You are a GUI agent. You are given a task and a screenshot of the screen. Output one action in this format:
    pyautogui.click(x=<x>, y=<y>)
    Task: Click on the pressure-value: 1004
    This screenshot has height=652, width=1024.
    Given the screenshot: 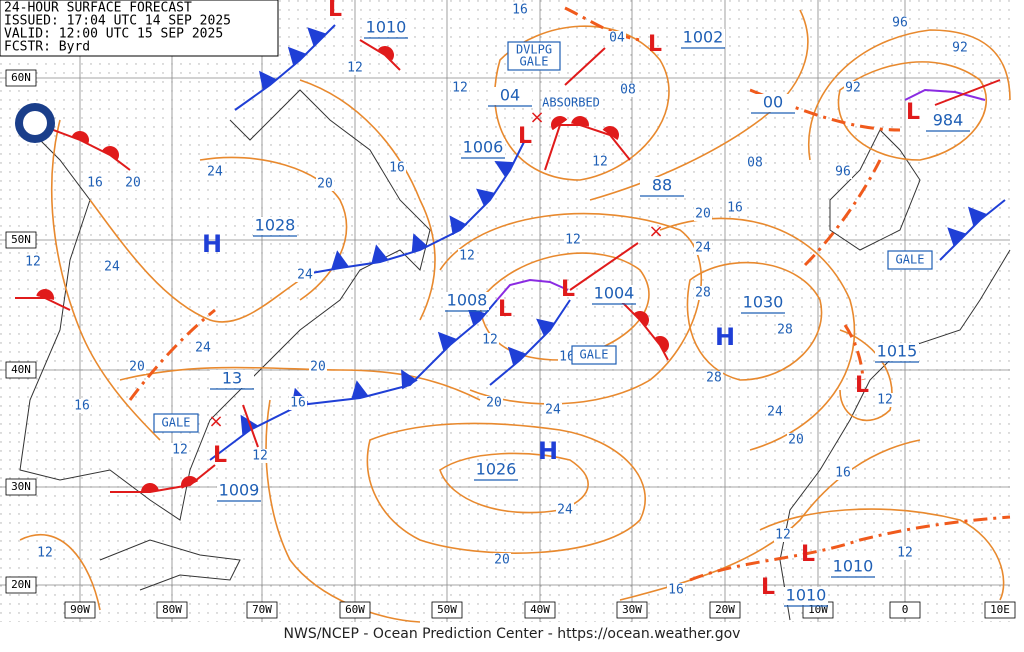 What is the action you would take?
    pyautogui.click(x=614, y=293)
    